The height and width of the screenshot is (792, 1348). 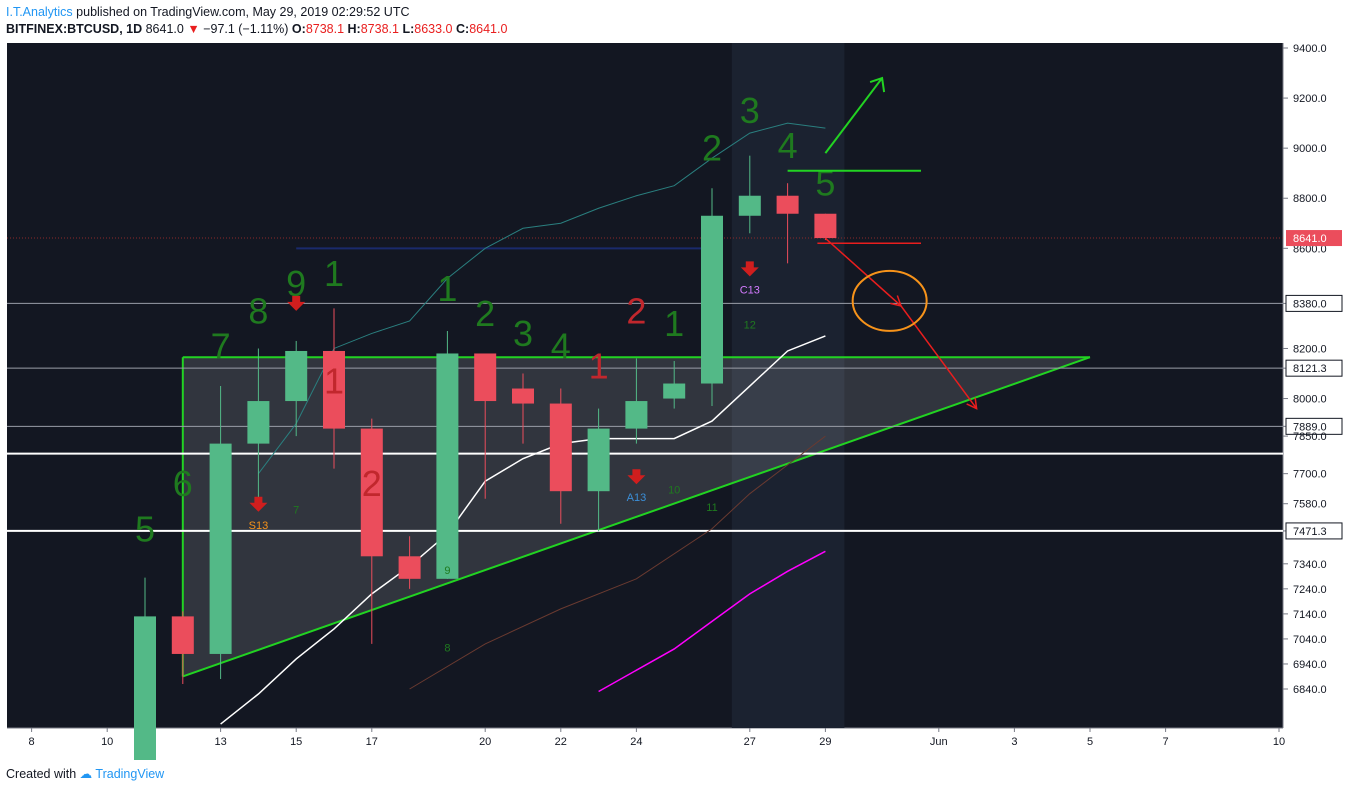 What do you see at coordinates (636, 742) in the screenshot?
I see `time-tick-label: 24` at bounding box center [636, 742].